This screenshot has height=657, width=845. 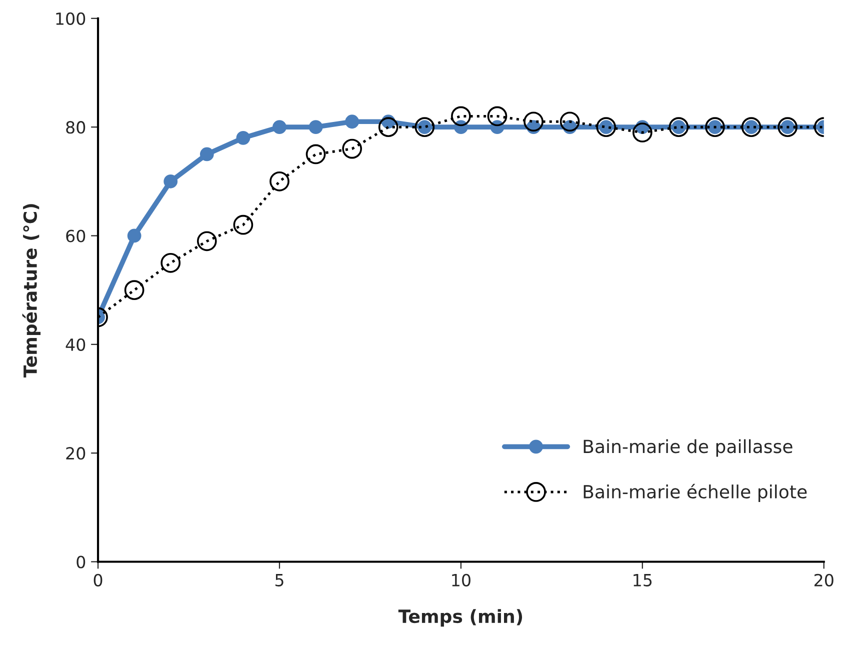 What do you see at coordinates (71, 18) in the screenshot?
I see `y-tick-label: 100` at bounding box center [71, 18].